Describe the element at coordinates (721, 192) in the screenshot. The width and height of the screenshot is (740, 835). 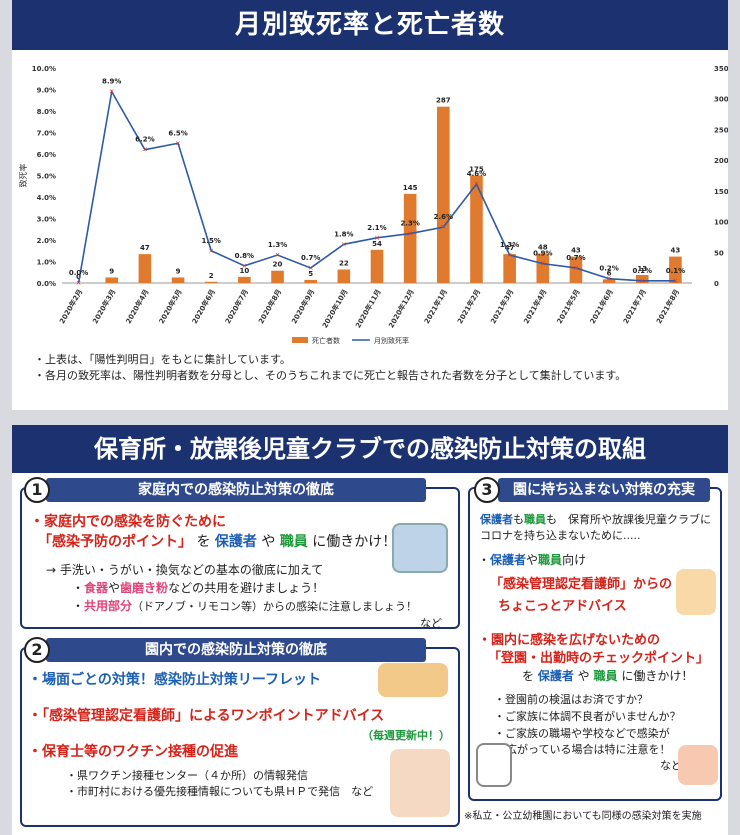
I see `y-right-tick-label: 150` at that location.